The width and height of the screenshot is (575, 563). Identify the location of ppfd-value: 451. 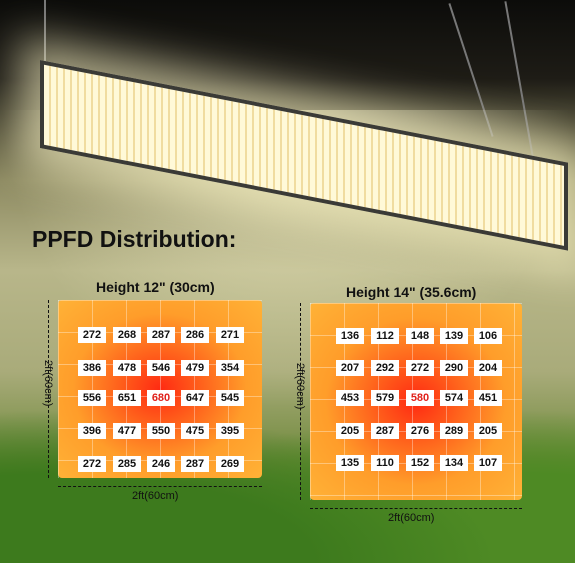
(488, 398).